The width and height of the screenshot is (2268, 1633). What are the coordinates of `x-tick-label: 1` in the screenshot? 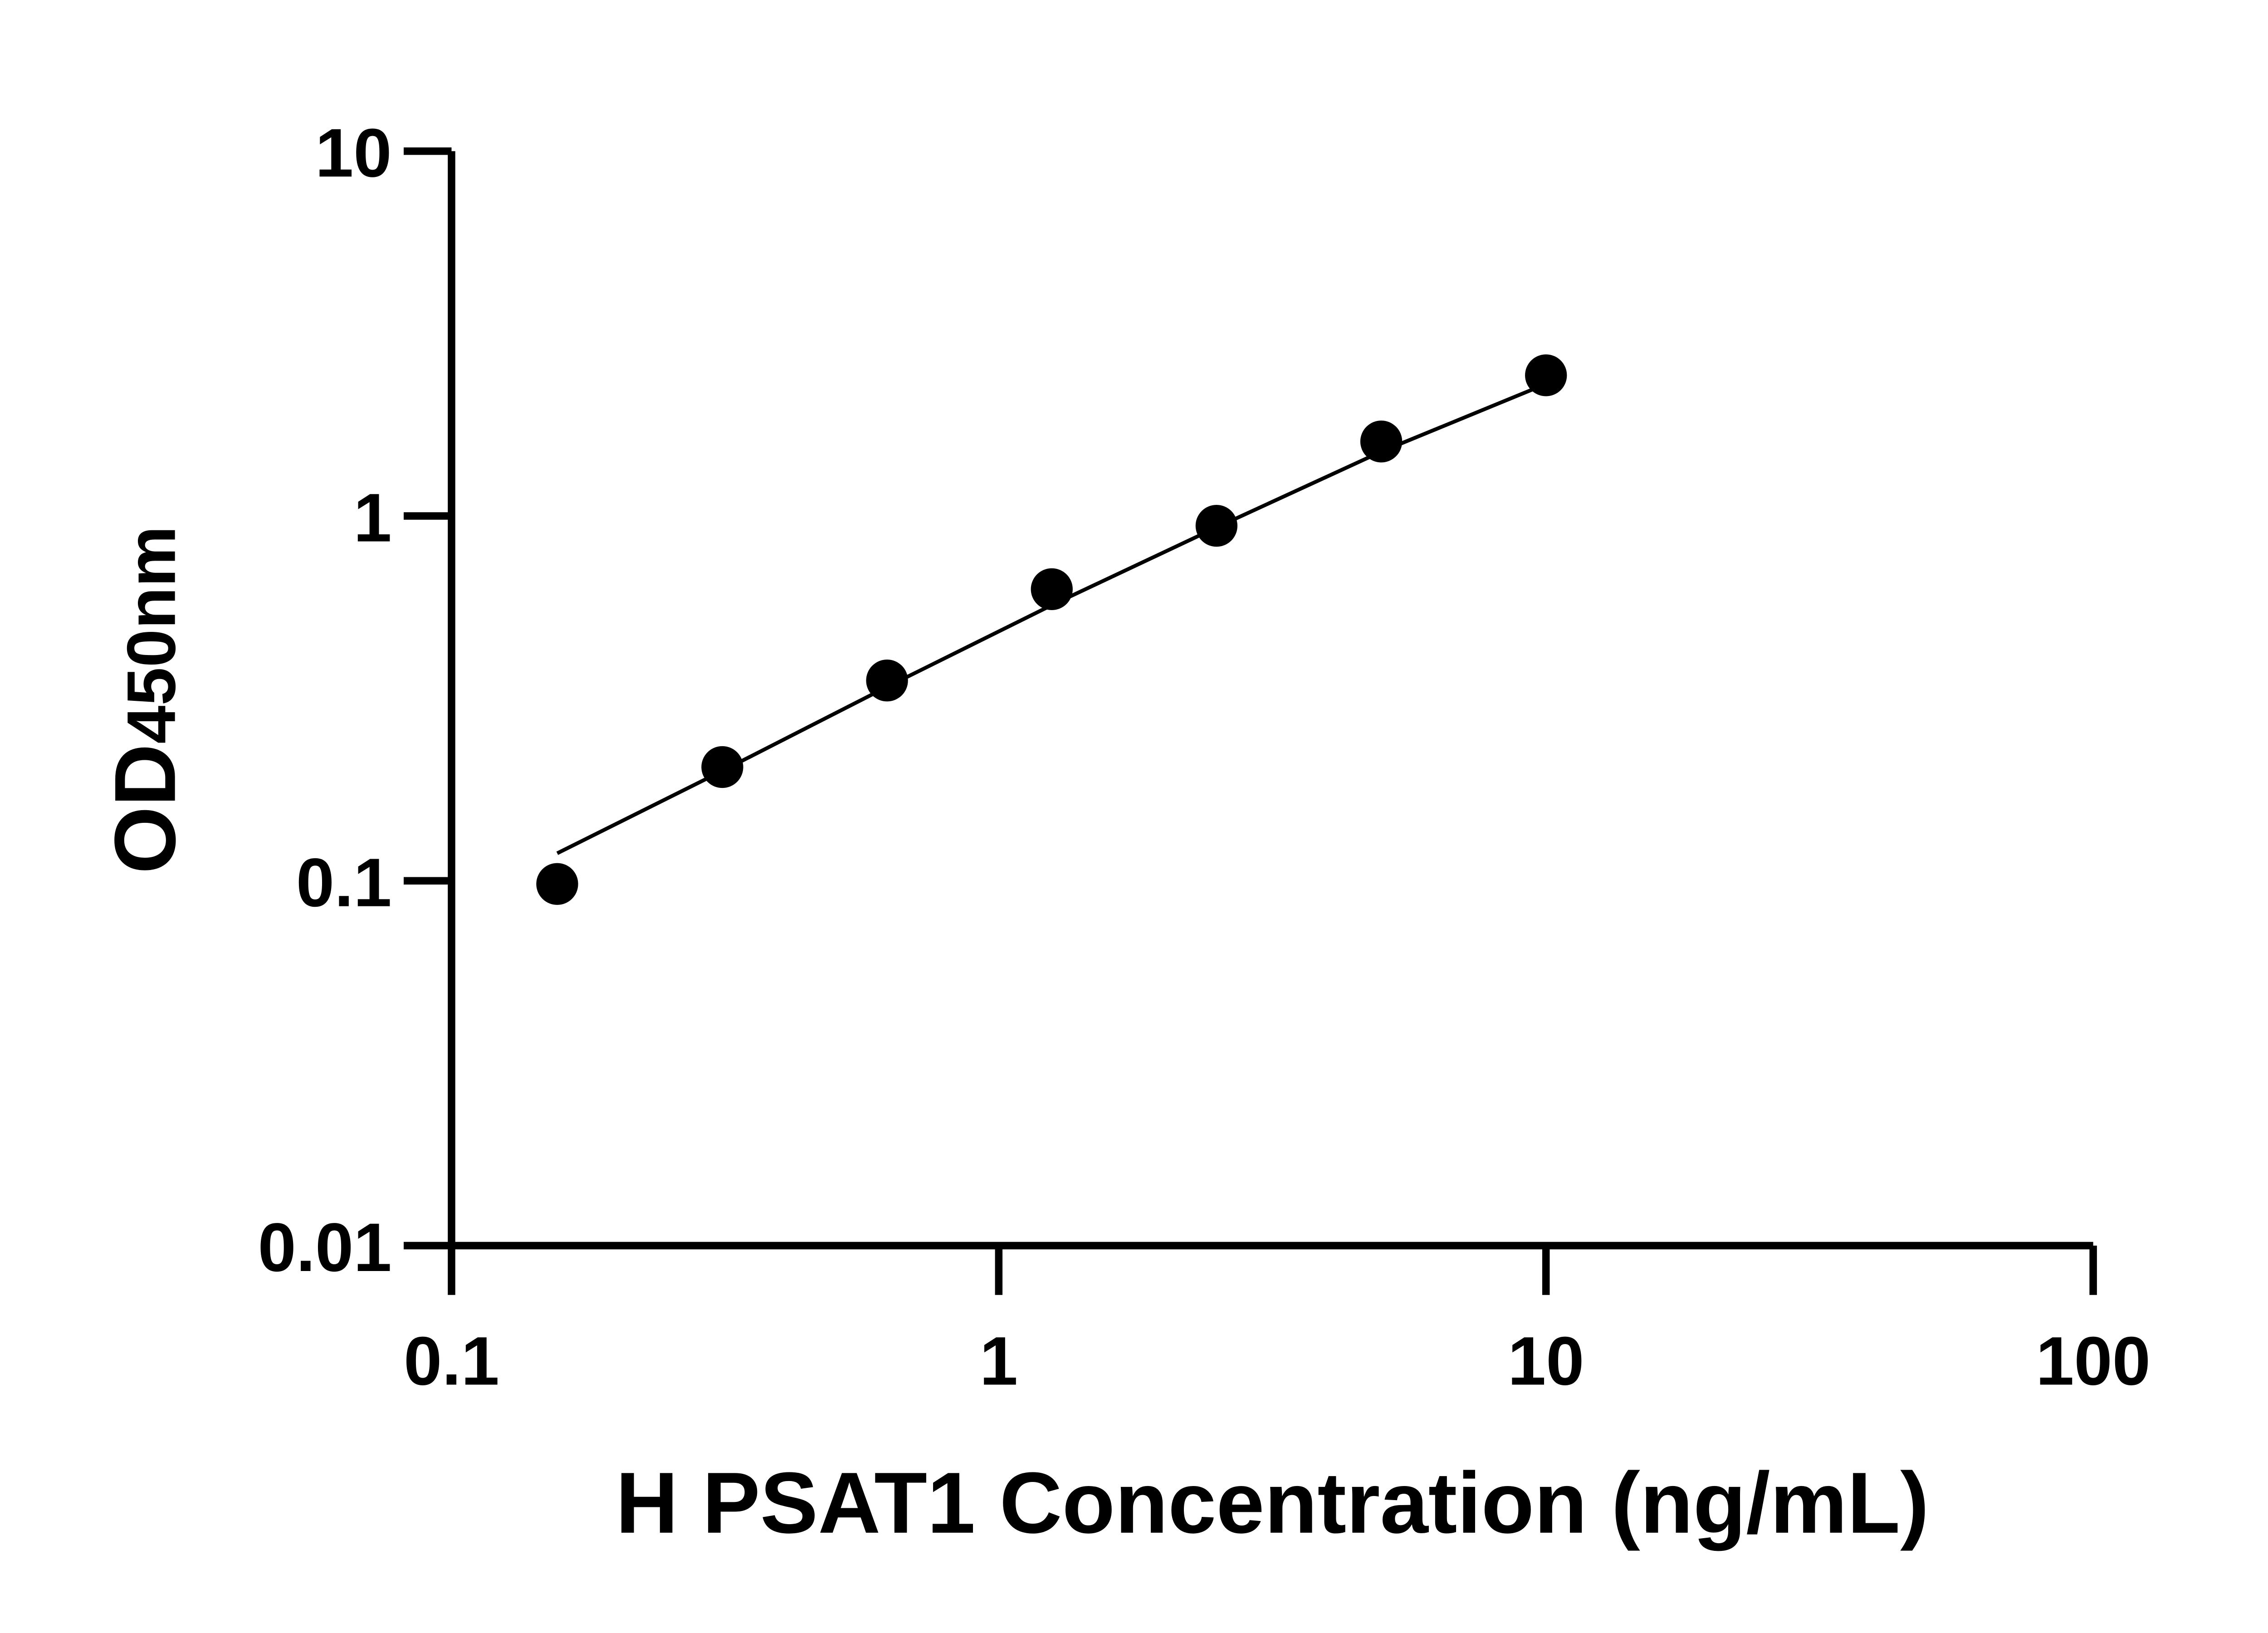 It's located at (999, 1361).